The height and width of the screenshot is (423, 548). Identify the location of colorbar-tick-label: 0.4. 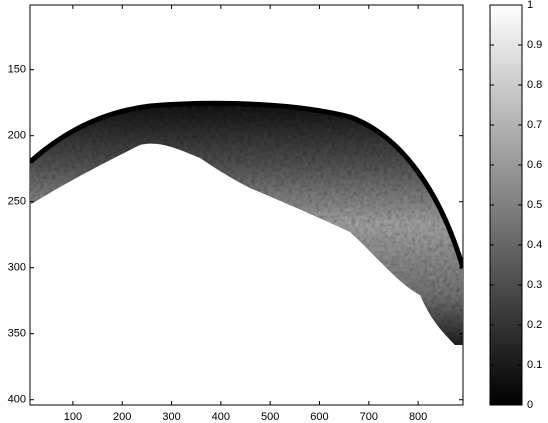
(534, 245).